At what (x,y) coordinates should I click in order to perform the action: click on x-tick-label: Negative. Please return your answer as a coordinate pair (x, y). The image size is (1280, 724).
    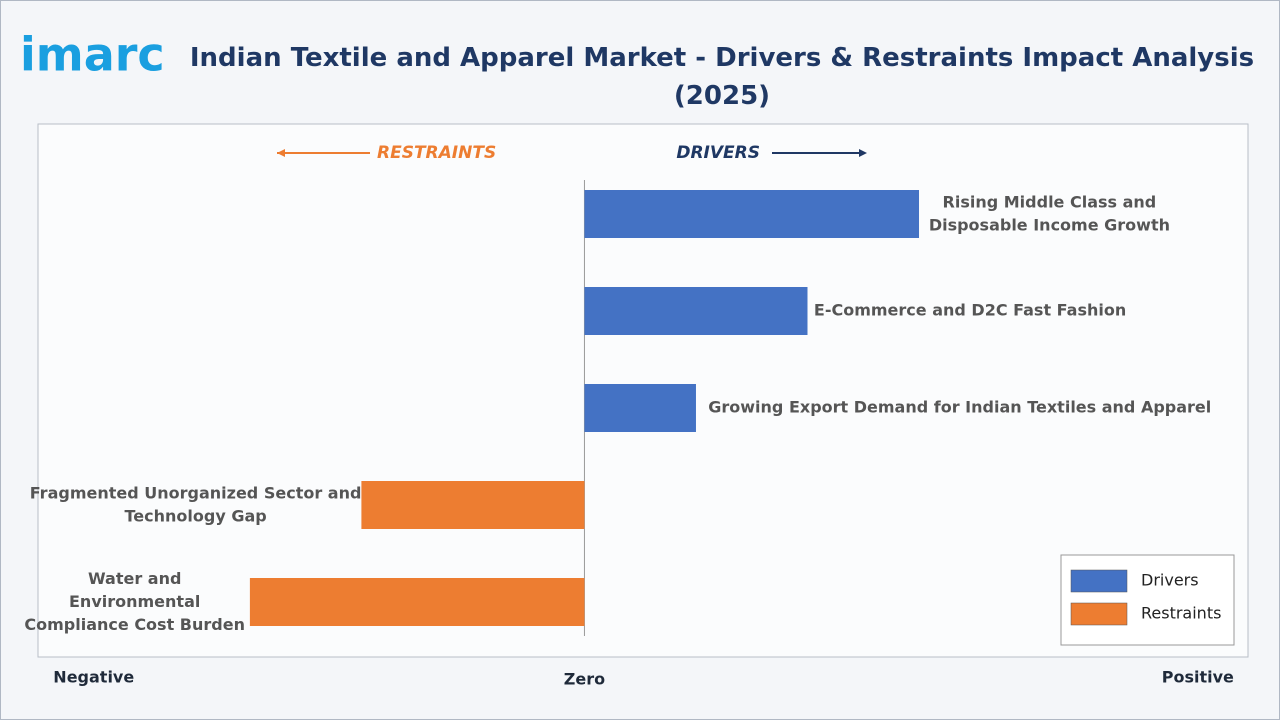
    Looking at the image, I should click on (93, 677).